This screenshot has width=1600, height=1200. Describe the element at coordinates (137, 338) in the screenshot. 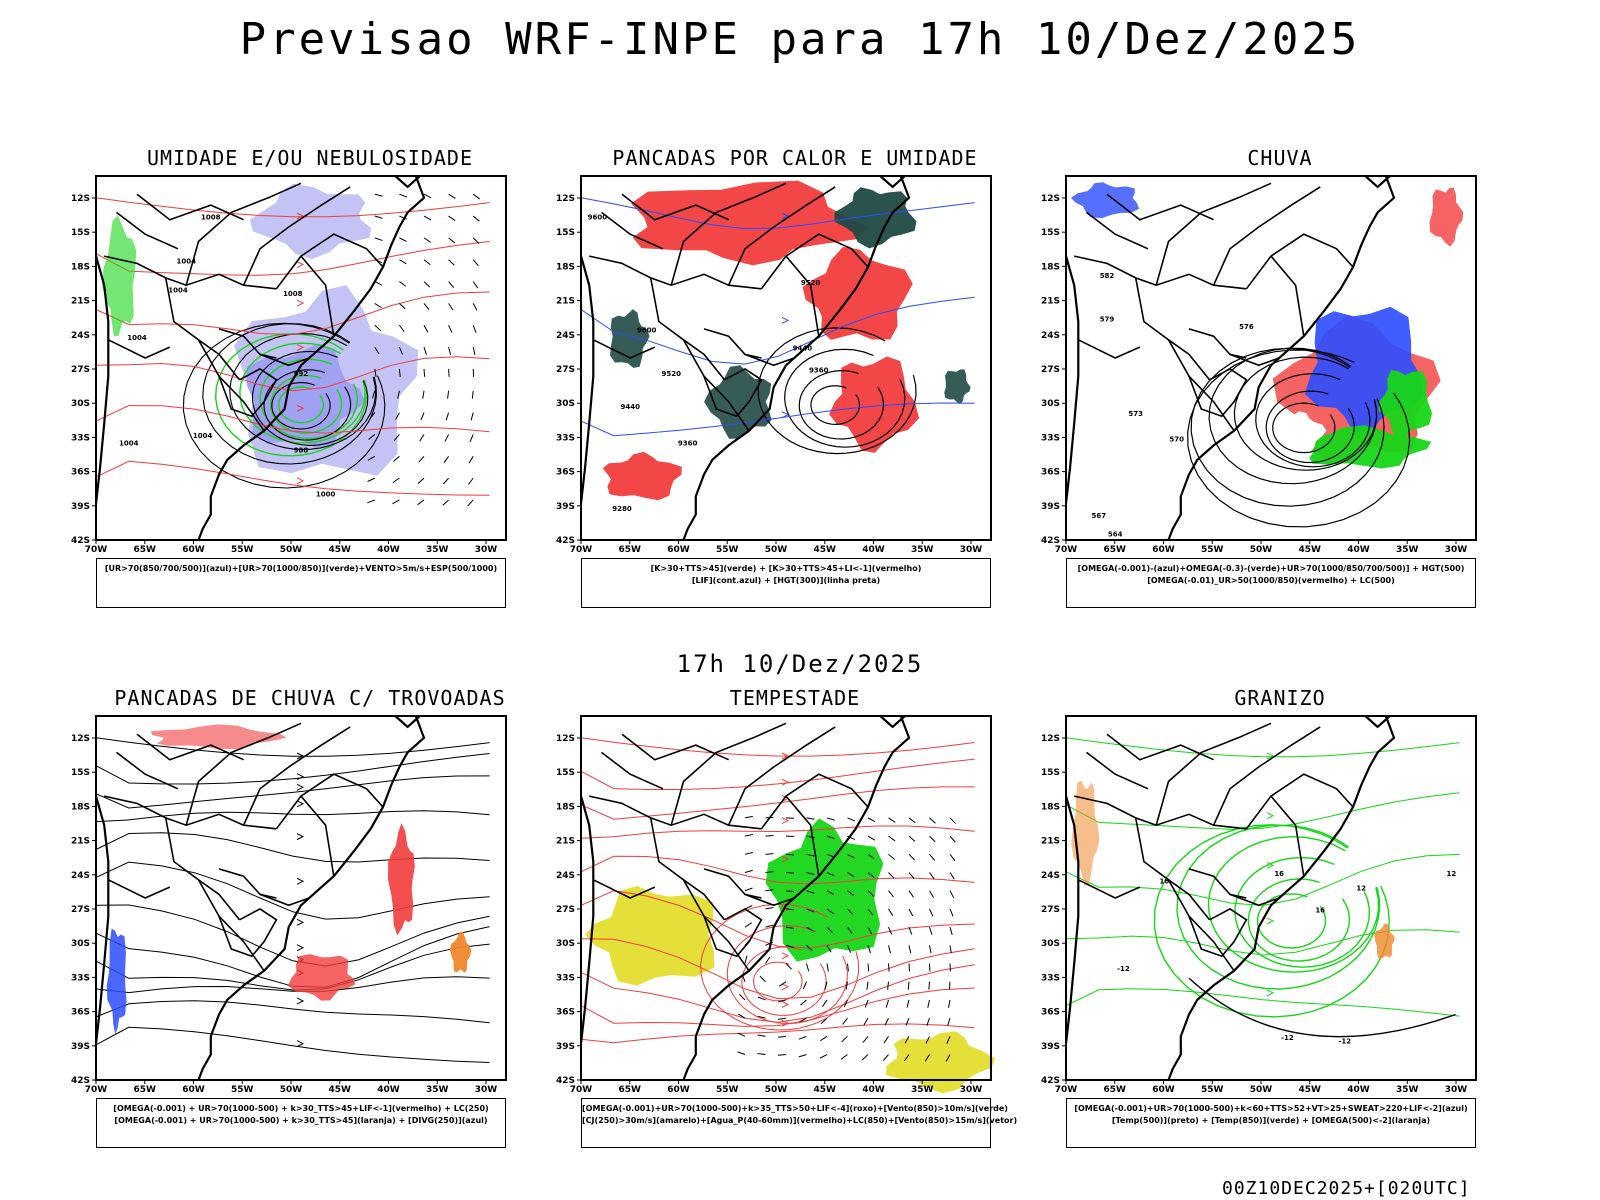

I see `contour-label: 1004` at that location.